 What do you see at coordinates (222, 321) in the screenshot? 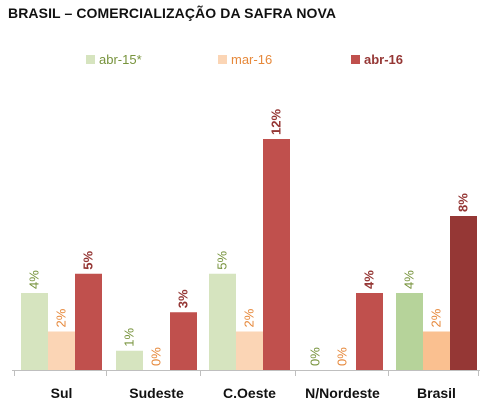
I see `bar-coeste-abr15` at bounding box center [222, 321].